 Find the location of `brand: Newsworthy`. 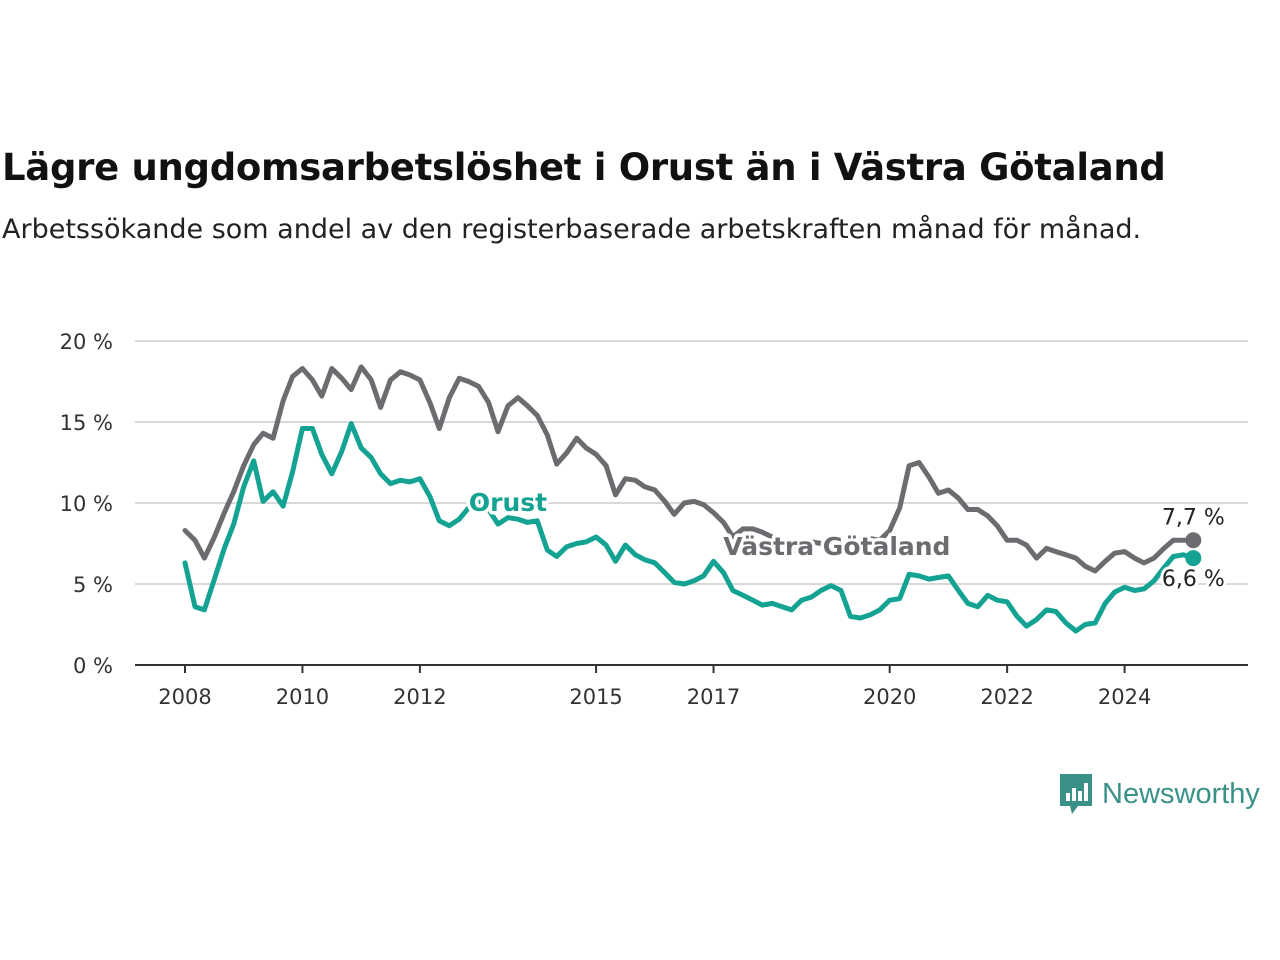

brand: Newsworthy is located at coordinates (1159, 794).